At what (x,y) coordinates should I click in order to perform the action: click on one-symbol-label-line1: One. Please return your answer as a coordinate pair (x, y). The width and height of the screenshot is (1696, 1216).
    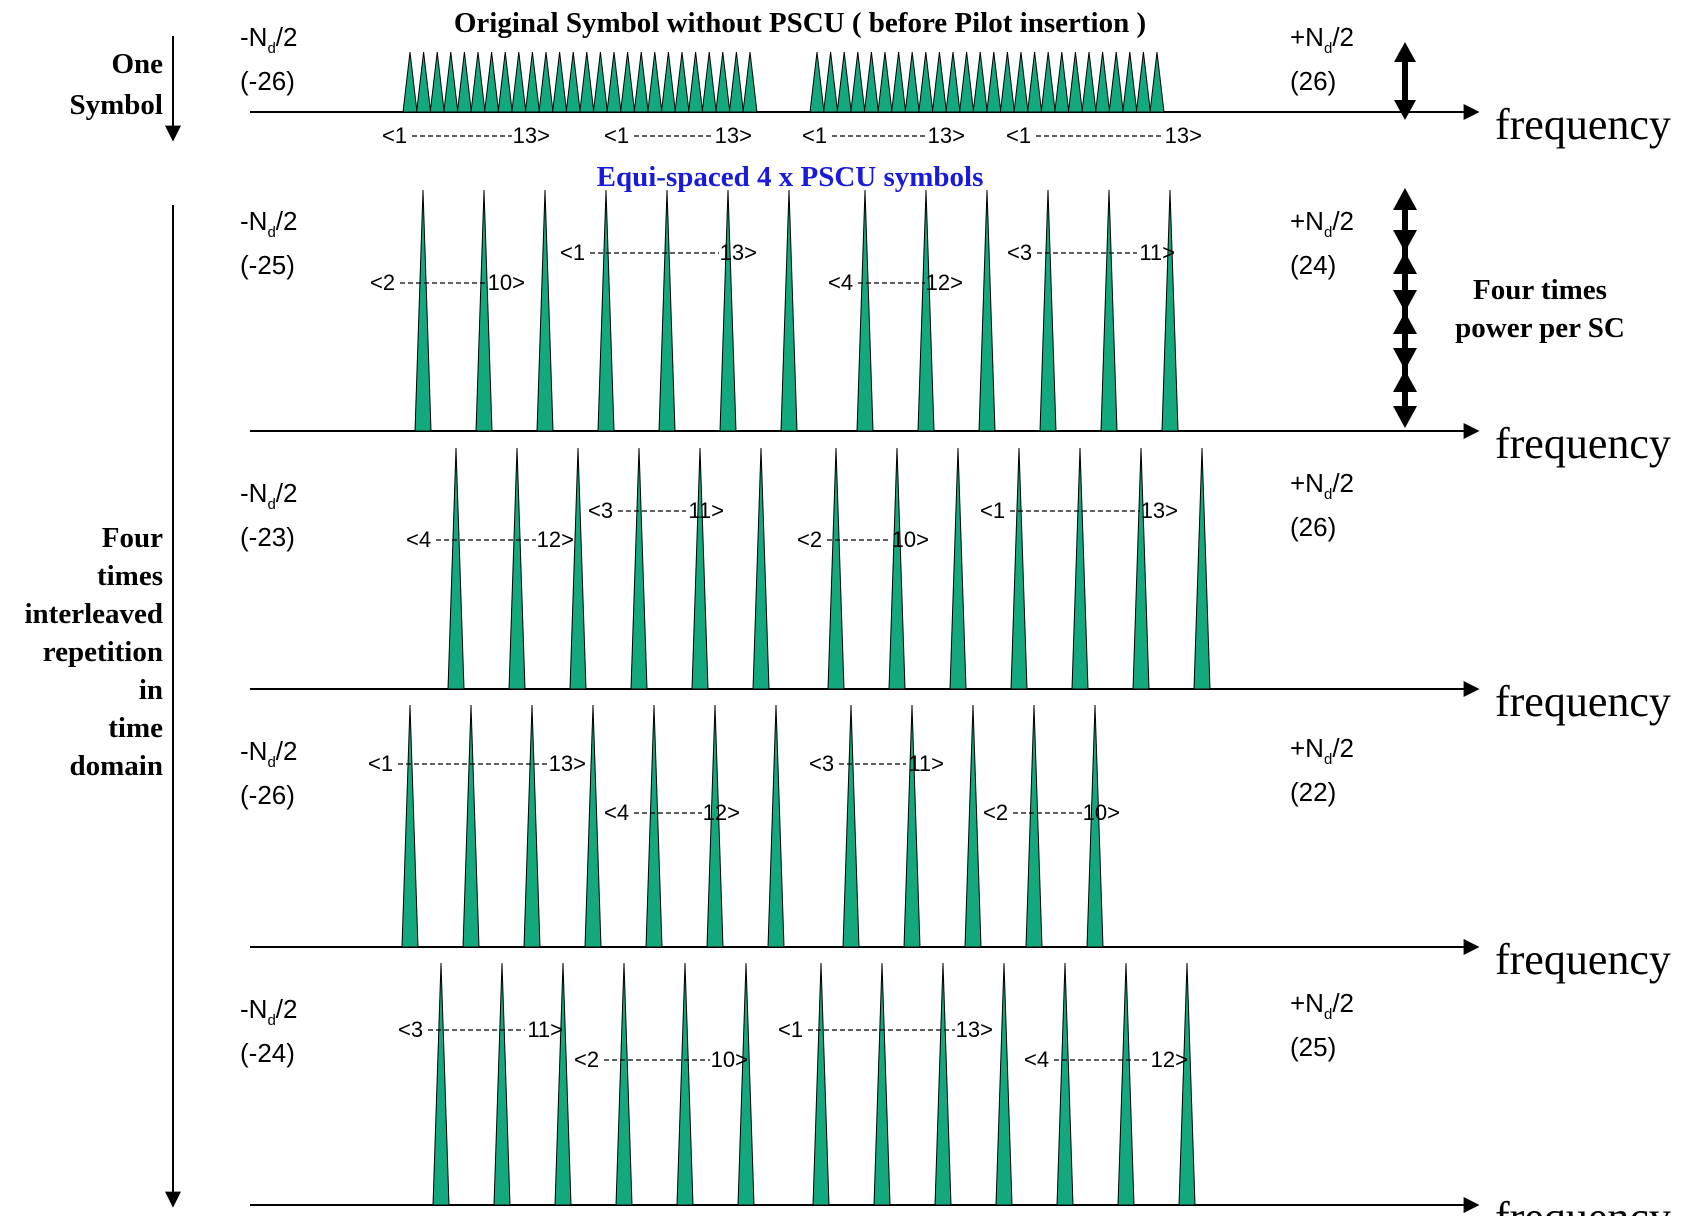
    Looking at the image, I should click on (137, 64).